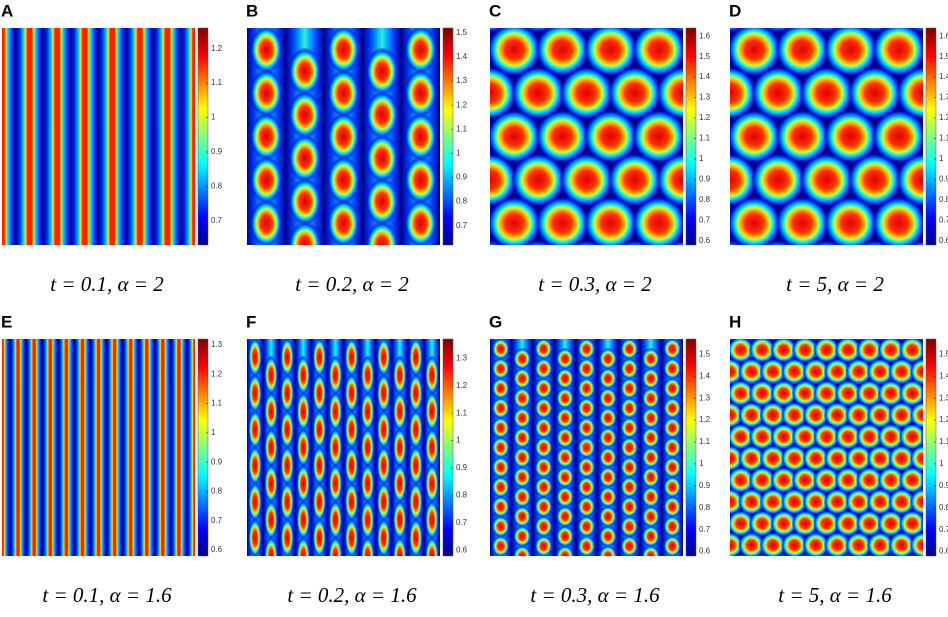  Describe the element at coordinates (462, 104) in the screenshot. I see `colorbar-tick-label: 1.2` at that location.